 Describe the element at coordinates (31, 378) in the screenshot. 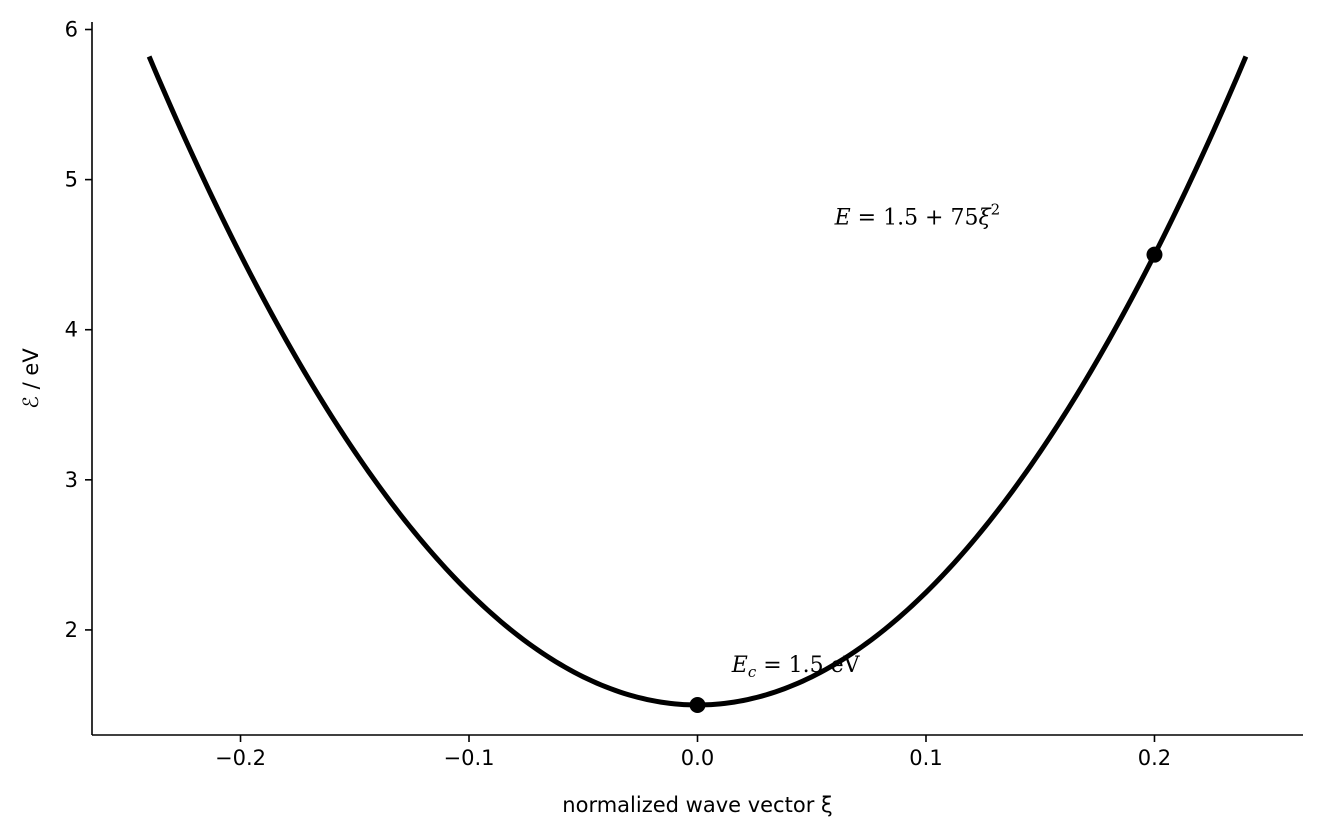

I see `y-axis-label: ℰ / eV` at that location.